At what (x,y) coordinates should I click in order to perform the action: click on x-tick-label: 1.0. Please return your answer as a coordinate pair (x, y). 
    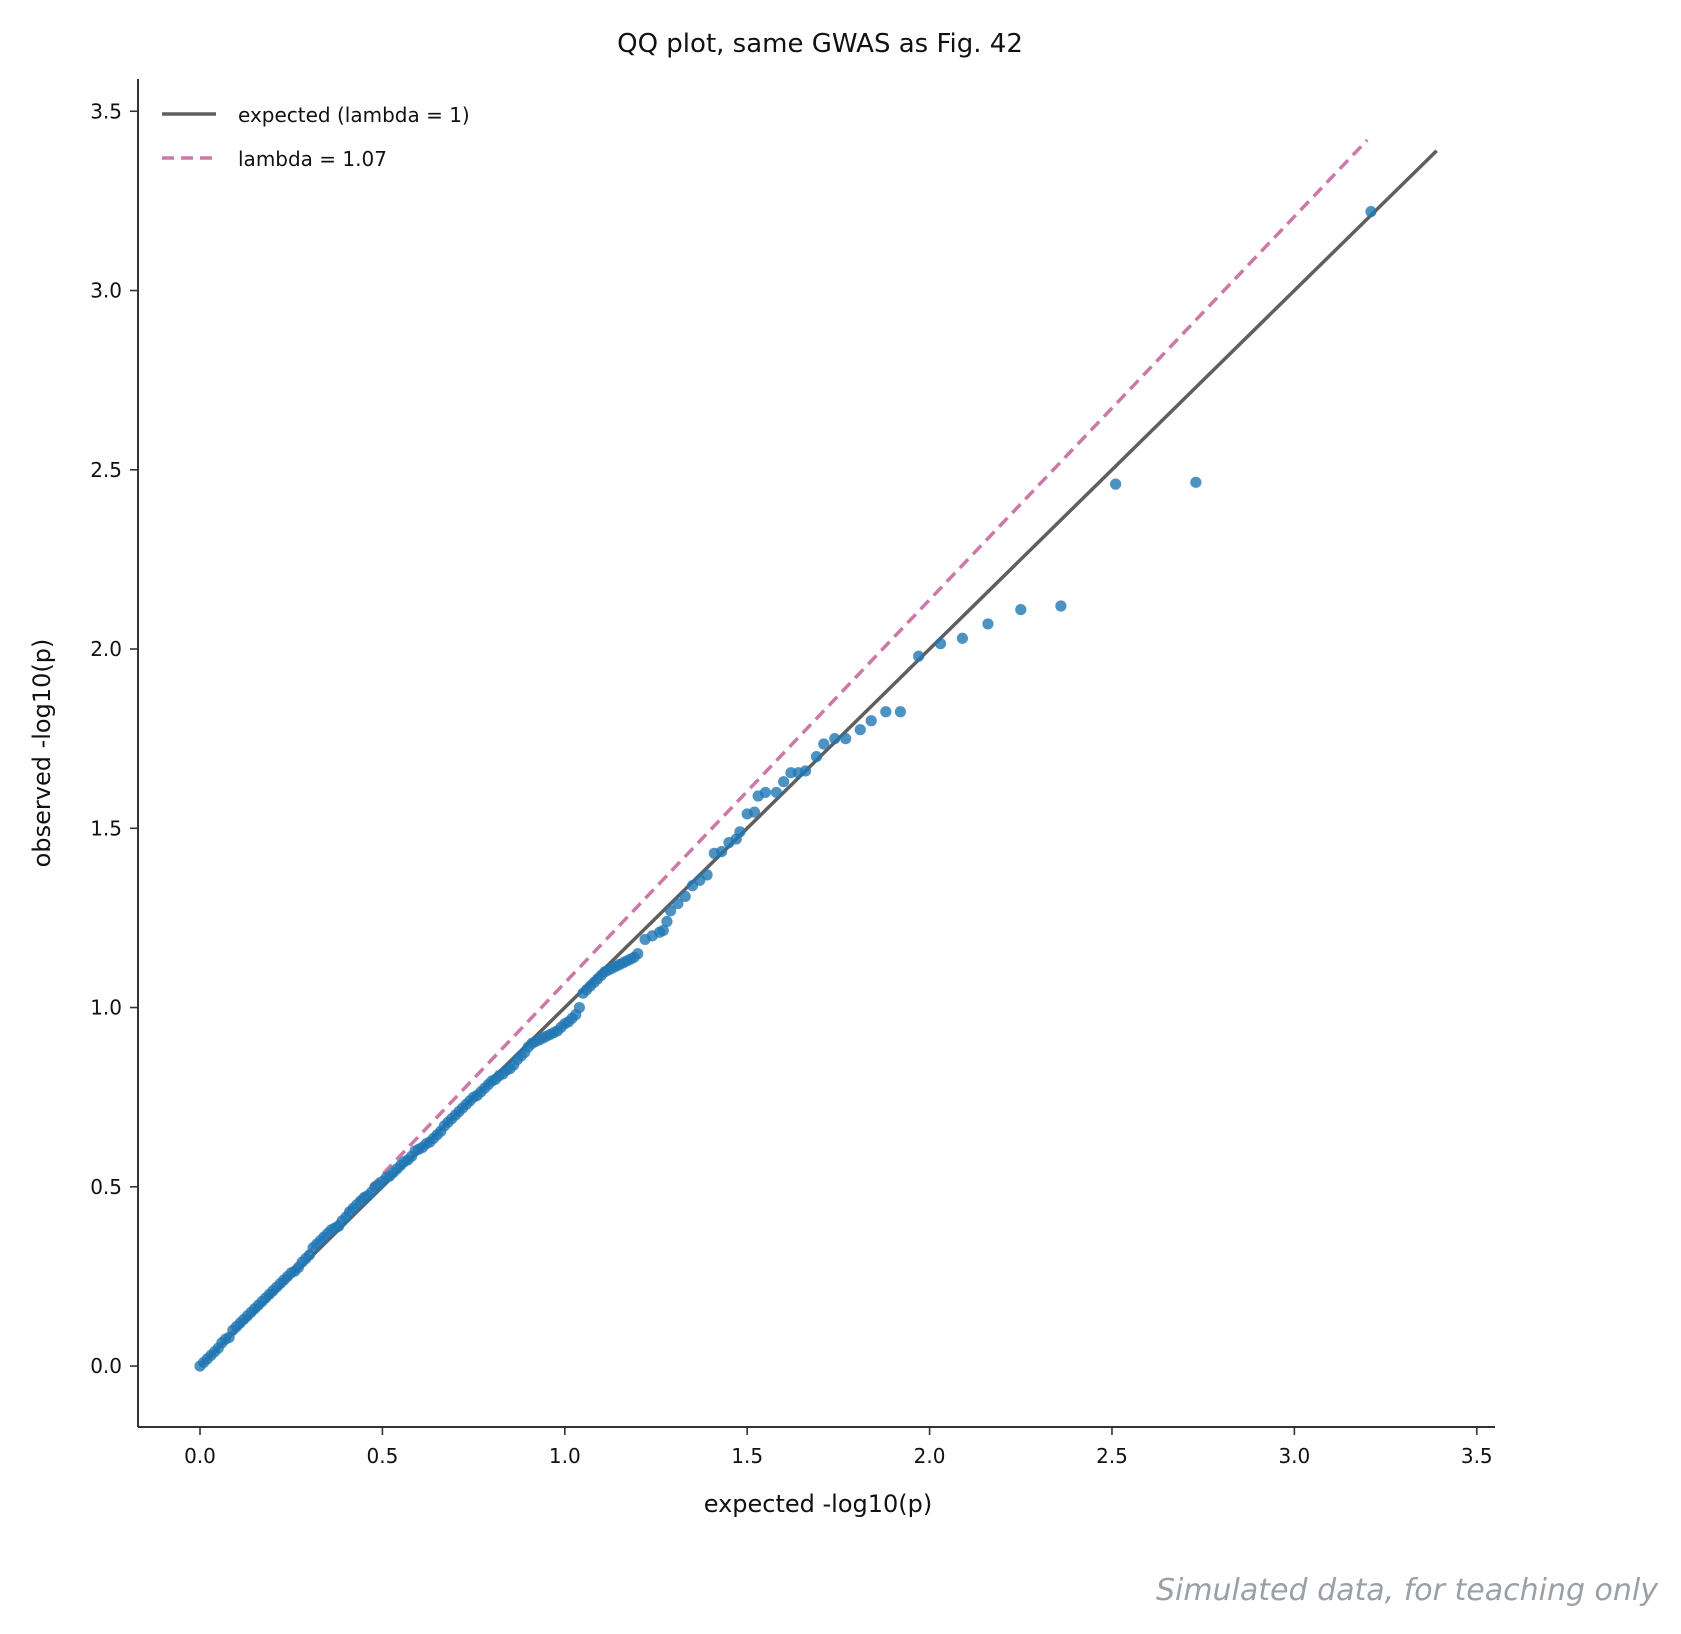
    Looking at the image, I should click on (565, 1456).